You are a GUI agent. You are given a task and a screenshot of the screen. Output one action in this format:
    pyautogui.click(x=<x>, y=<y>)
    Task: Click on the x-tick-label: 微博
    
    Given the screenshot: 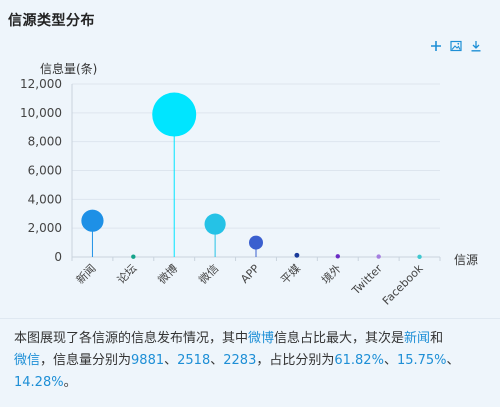 What is the action you would take?
    pyautogui.click(x=167, y=273)
    